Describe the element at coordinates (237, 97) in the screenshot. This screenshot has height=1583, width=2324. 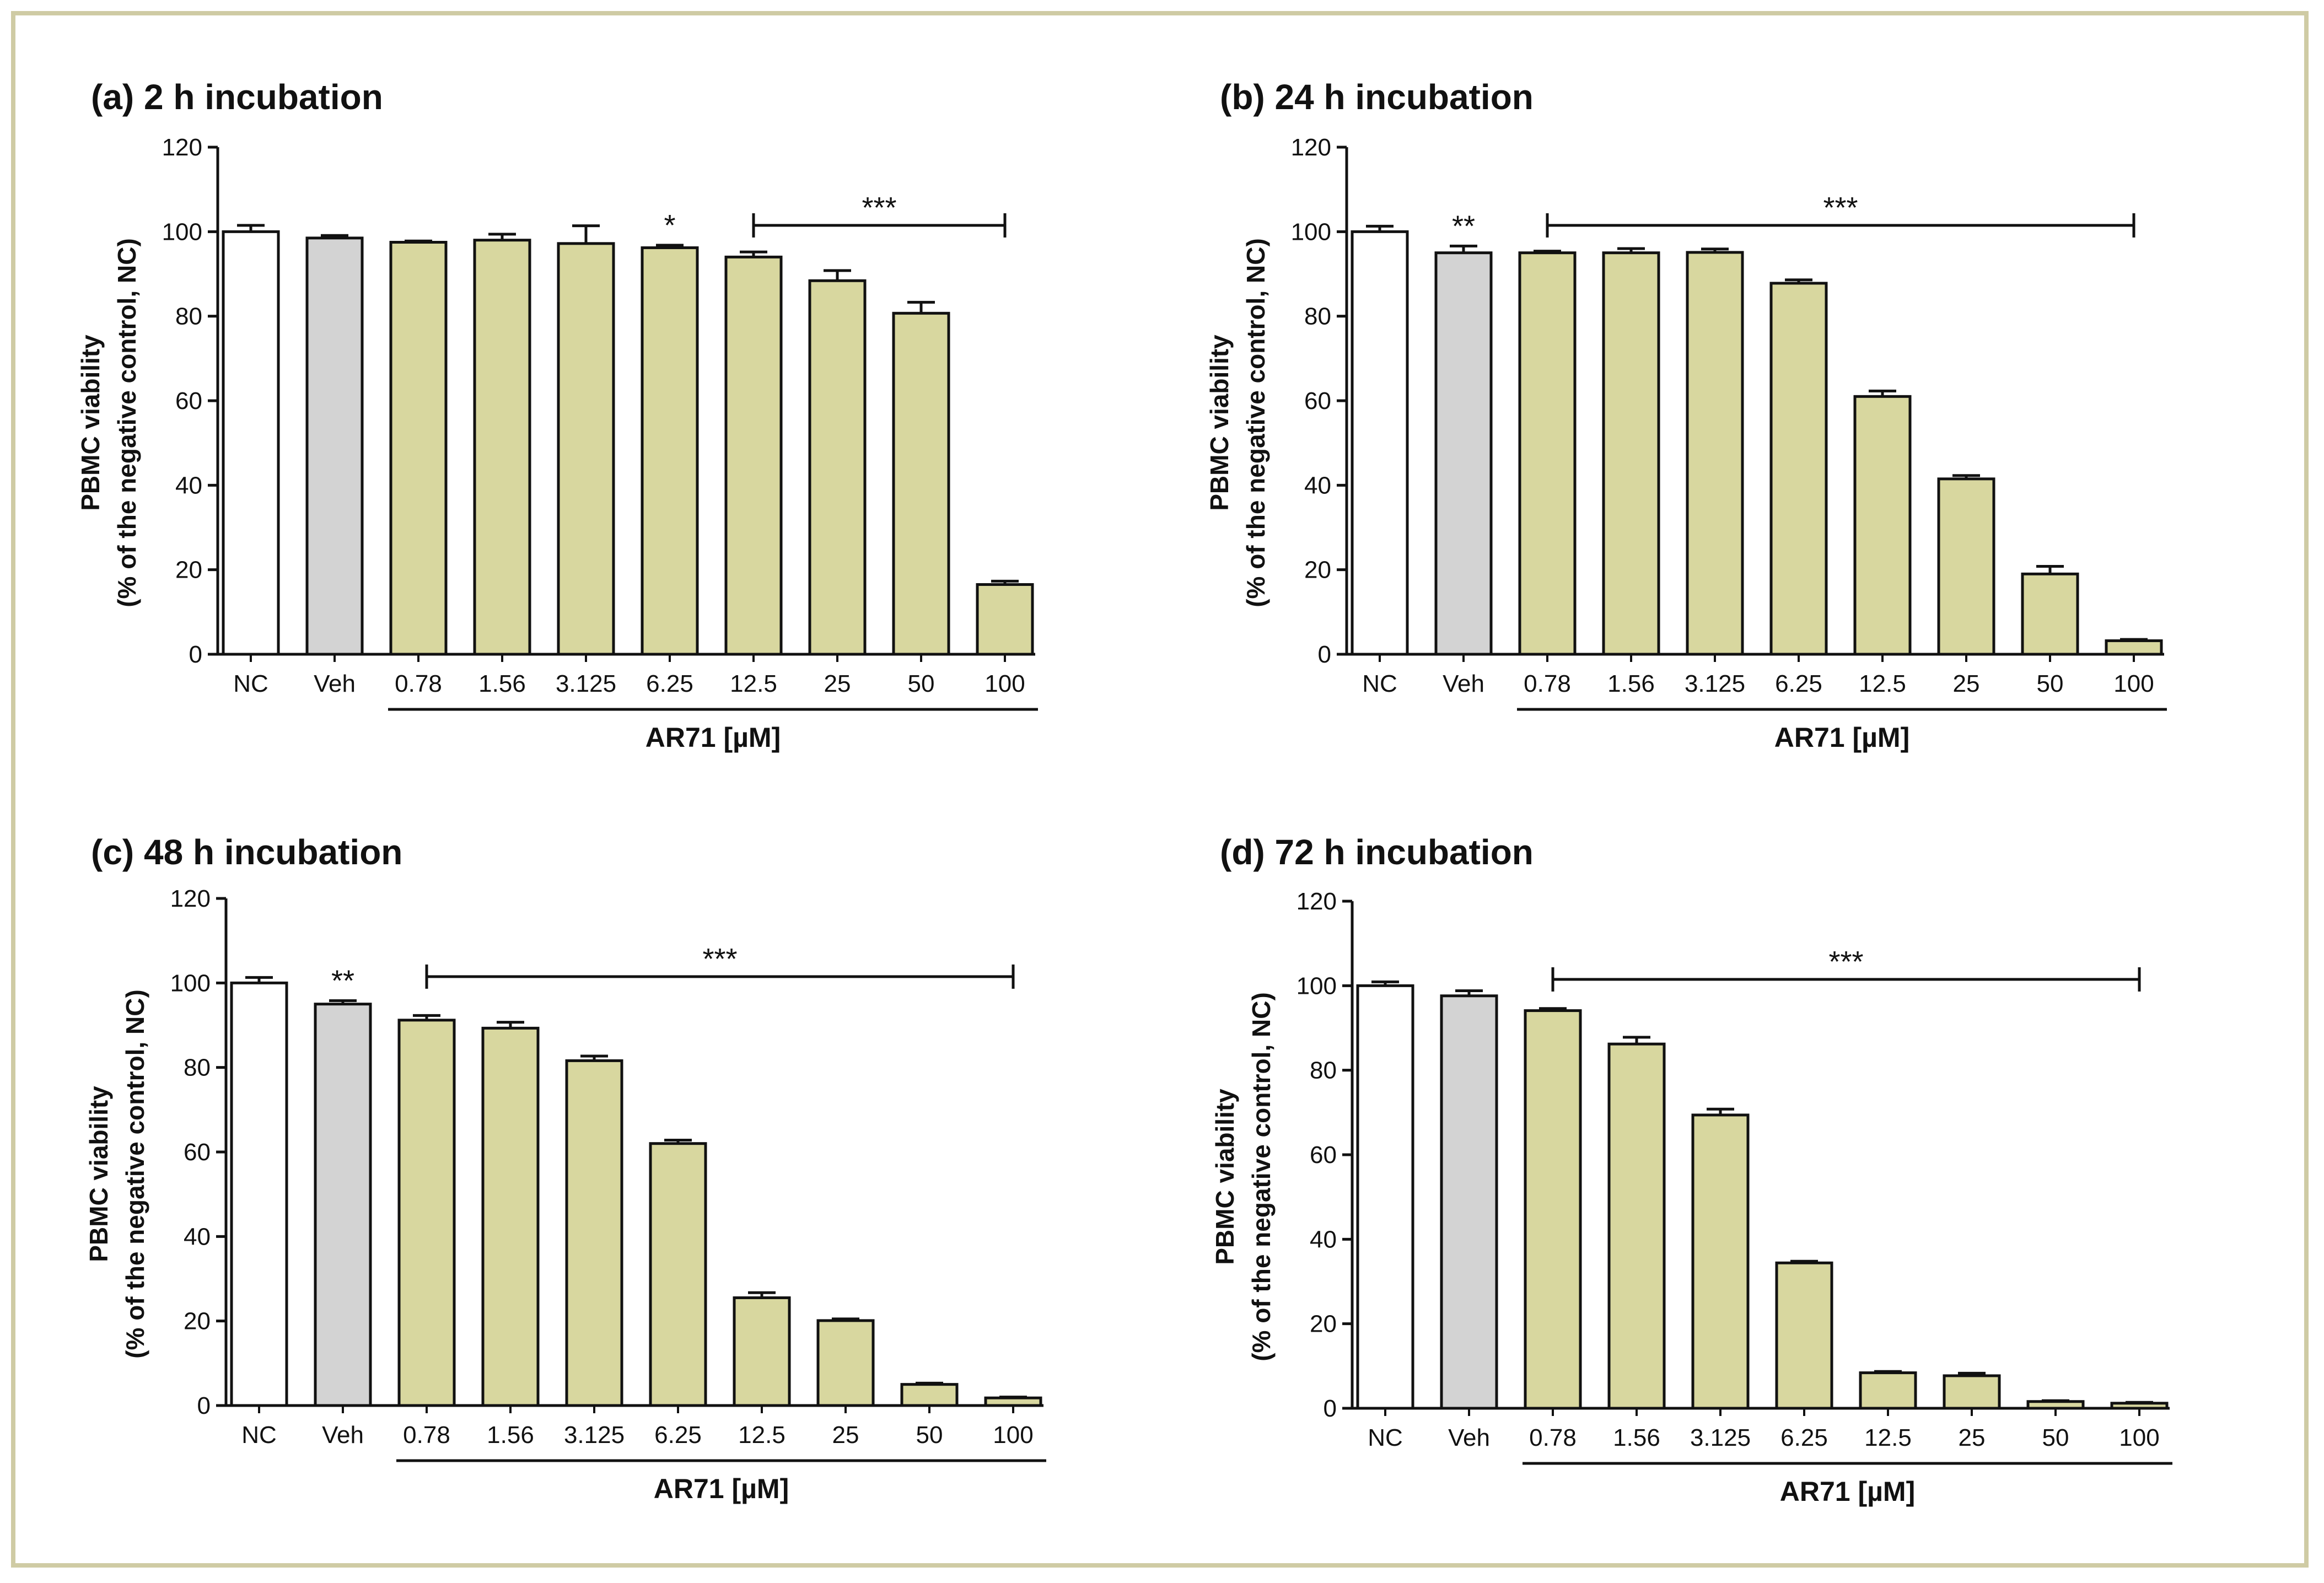
I see `panel-title: (a) 2 h incubation` at that location.